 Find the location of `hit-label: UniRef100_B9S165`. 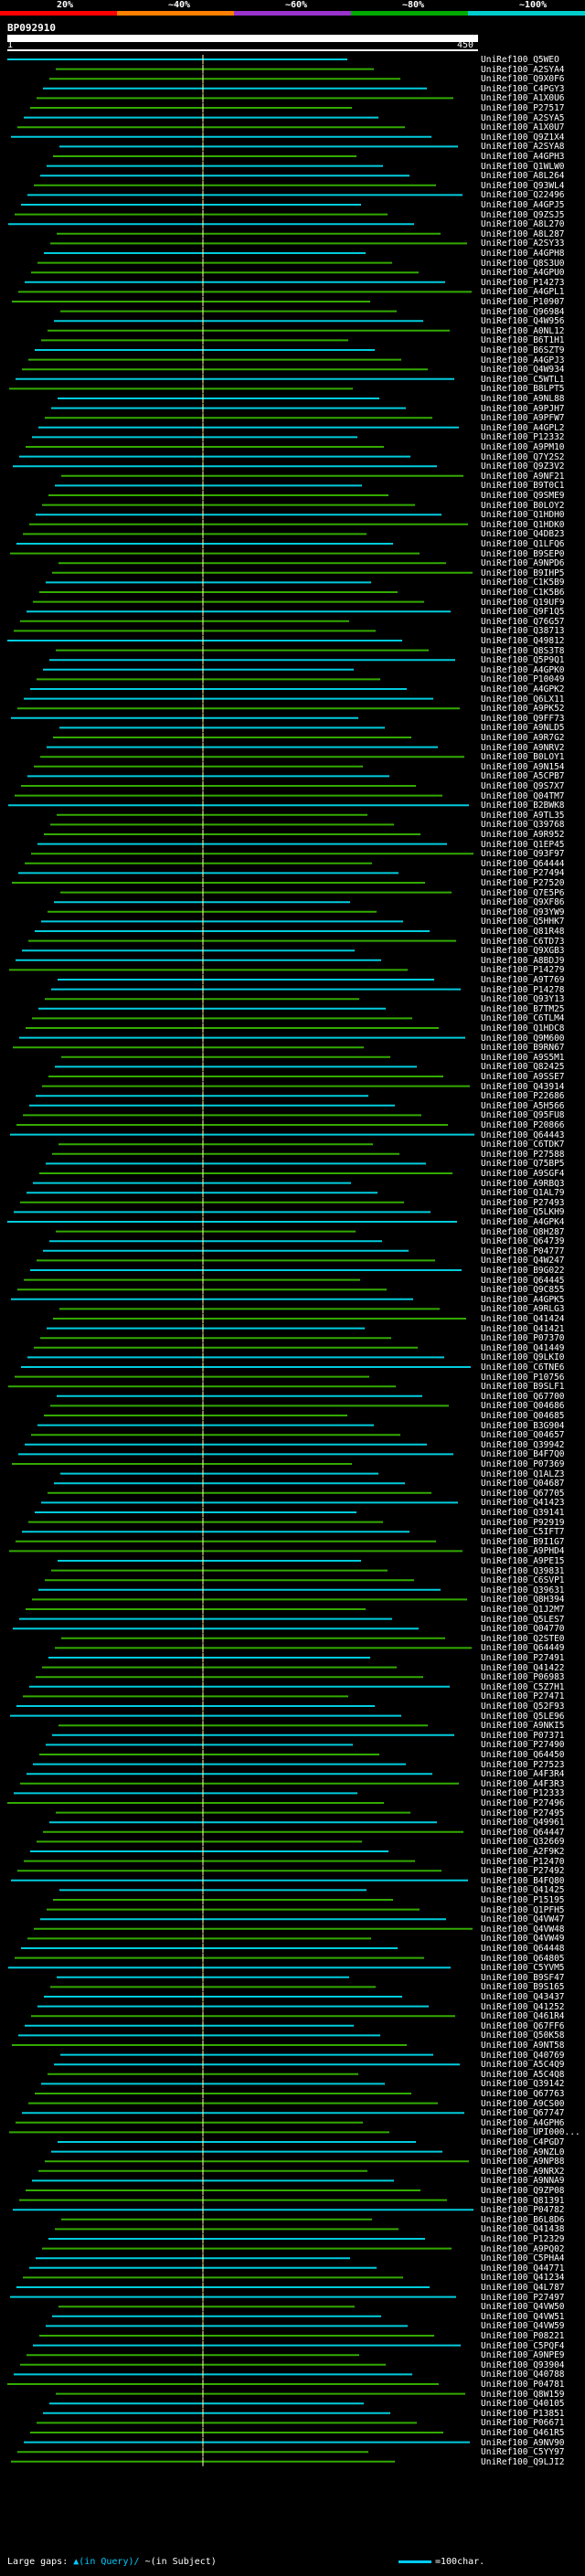

hit-label: UniRef100_B9S165 is located at coordinates (523, 1987).